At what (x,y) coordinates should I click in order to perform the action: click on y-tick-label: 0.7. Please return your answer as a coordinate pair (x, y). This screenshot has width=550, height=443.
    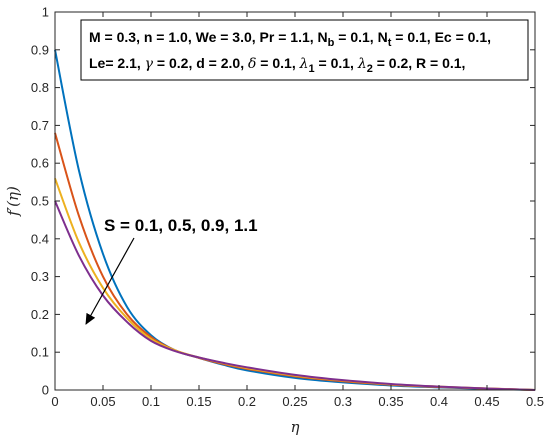
    Looking at the image, I should click on (40, 125).